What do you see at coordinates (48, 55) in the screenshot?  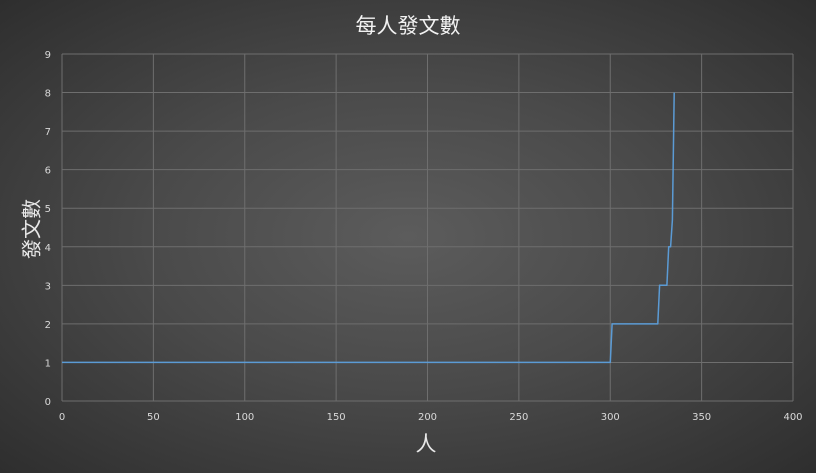 I see `y-tick-label: 9` at bounding box center [48, 55].